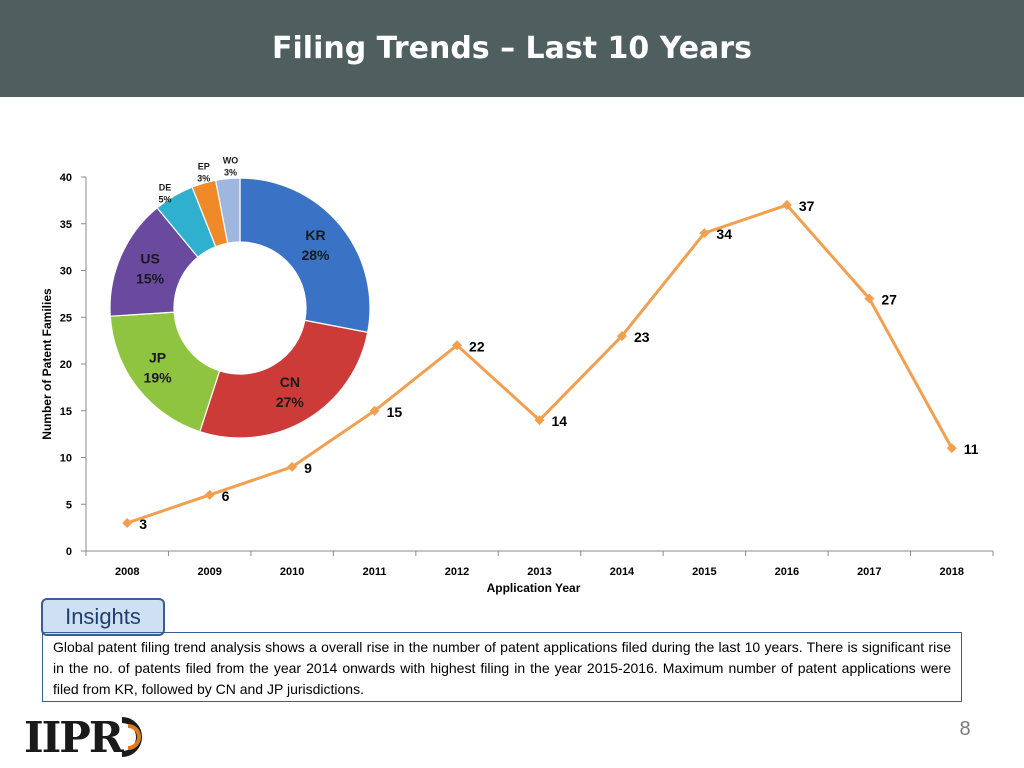  What do you see at coordinates (395, 412) in the screenshot?
I see `data-label: 15` at bounding box center [395, 412].